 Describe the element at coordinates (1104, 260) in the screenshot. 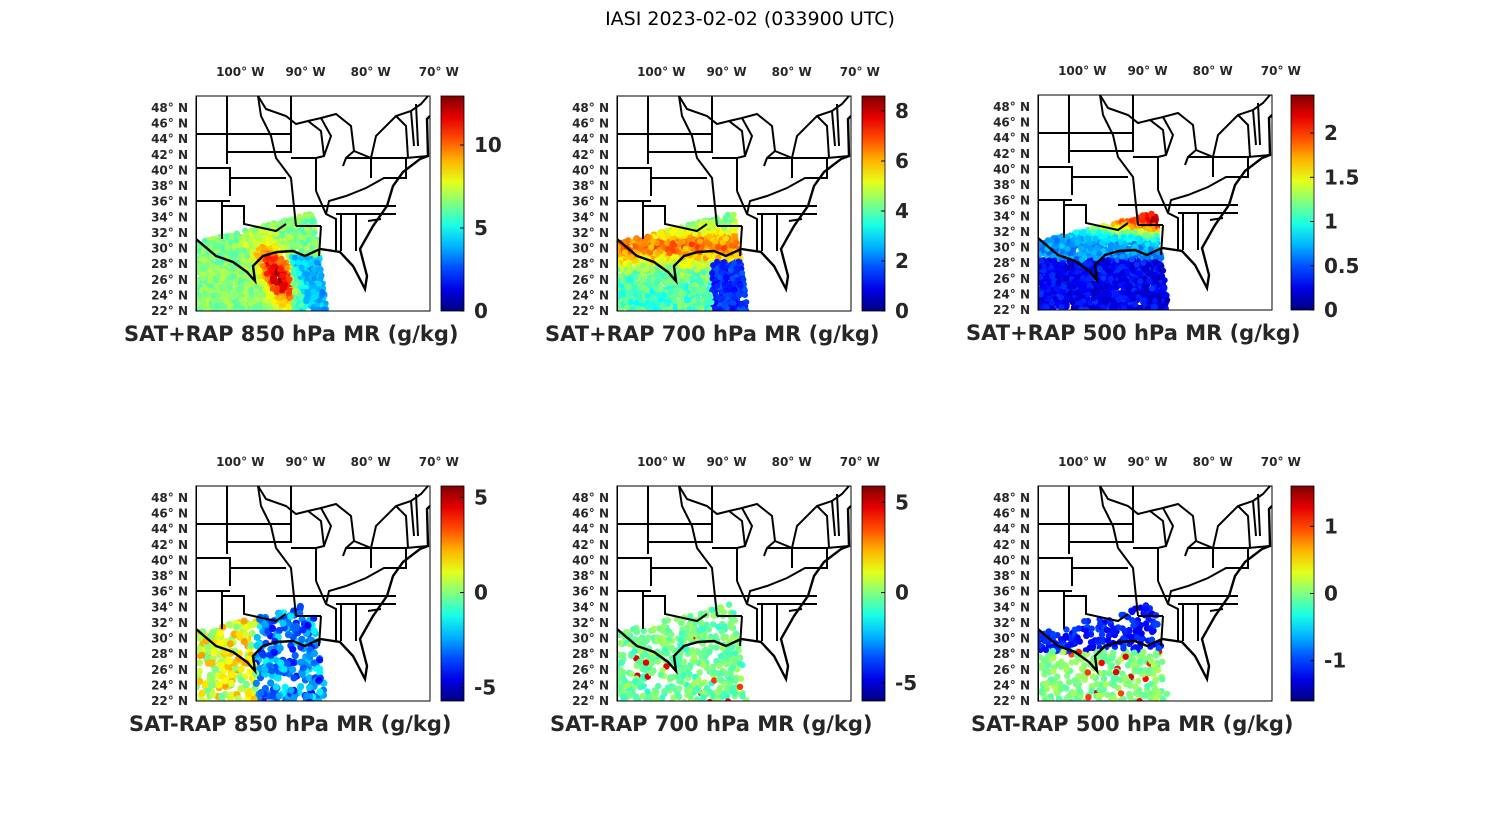

I see `data-swath` at that location.